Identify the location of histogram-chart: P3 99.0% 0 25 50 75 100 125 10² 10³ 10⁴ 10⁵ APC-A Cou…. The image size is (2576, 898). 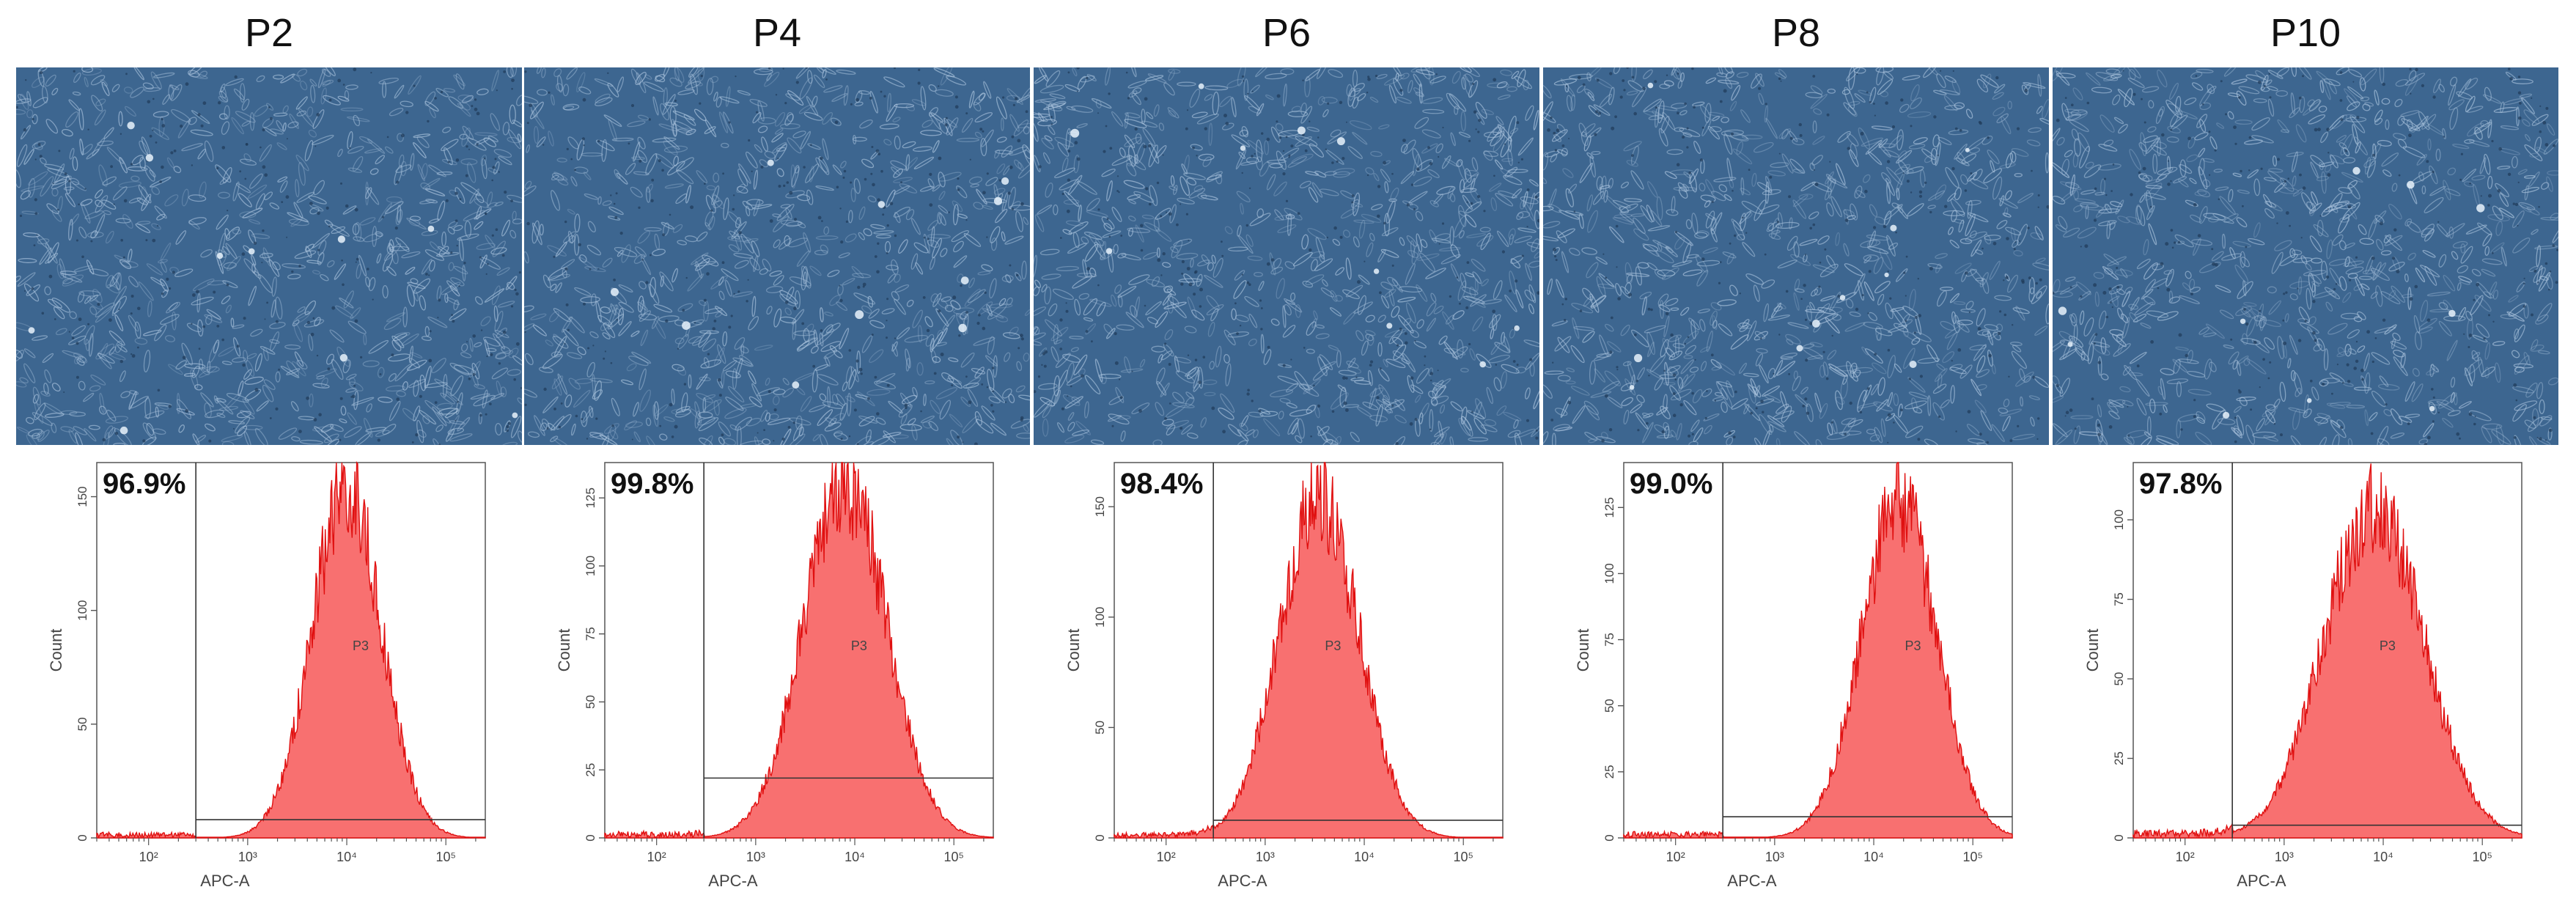
(1796, 678).